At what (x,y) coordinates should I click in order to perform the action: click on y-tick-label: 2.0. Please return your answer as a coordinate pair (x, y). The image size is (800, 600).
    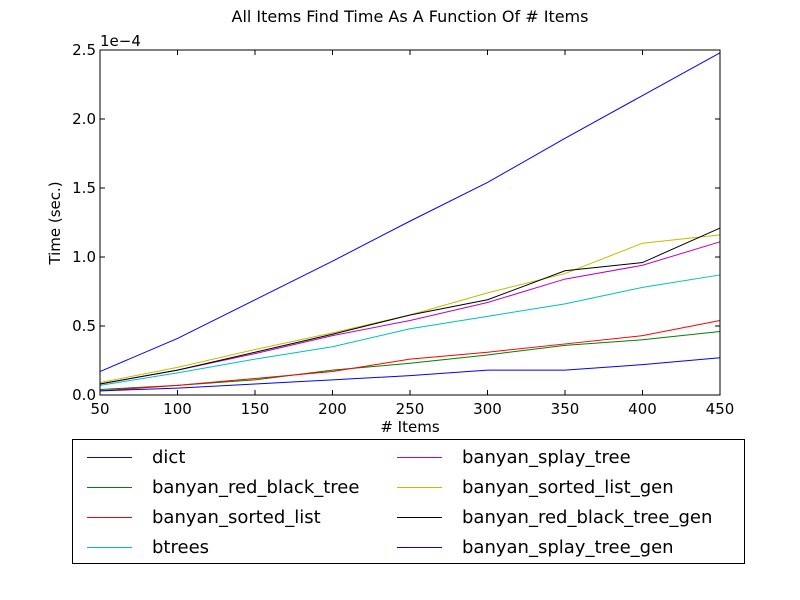
    Looking at the image, I should click on (84, 119).